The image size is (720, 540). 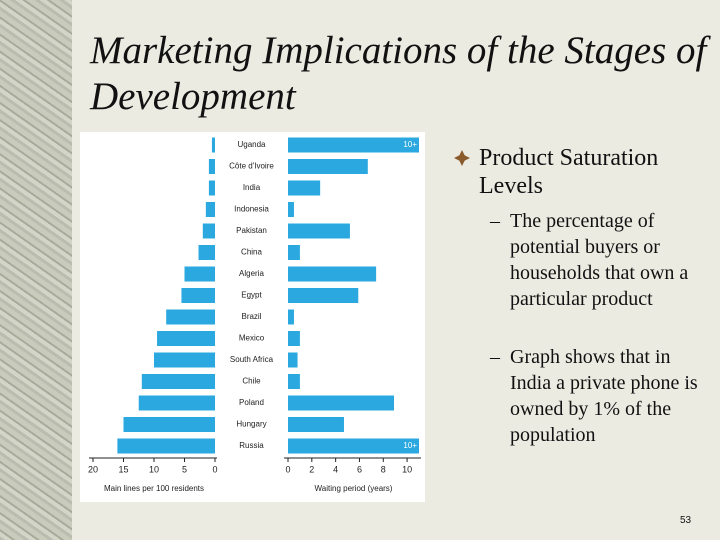 I want to click on x-tick-label: 2, so click(x=311, y=469).